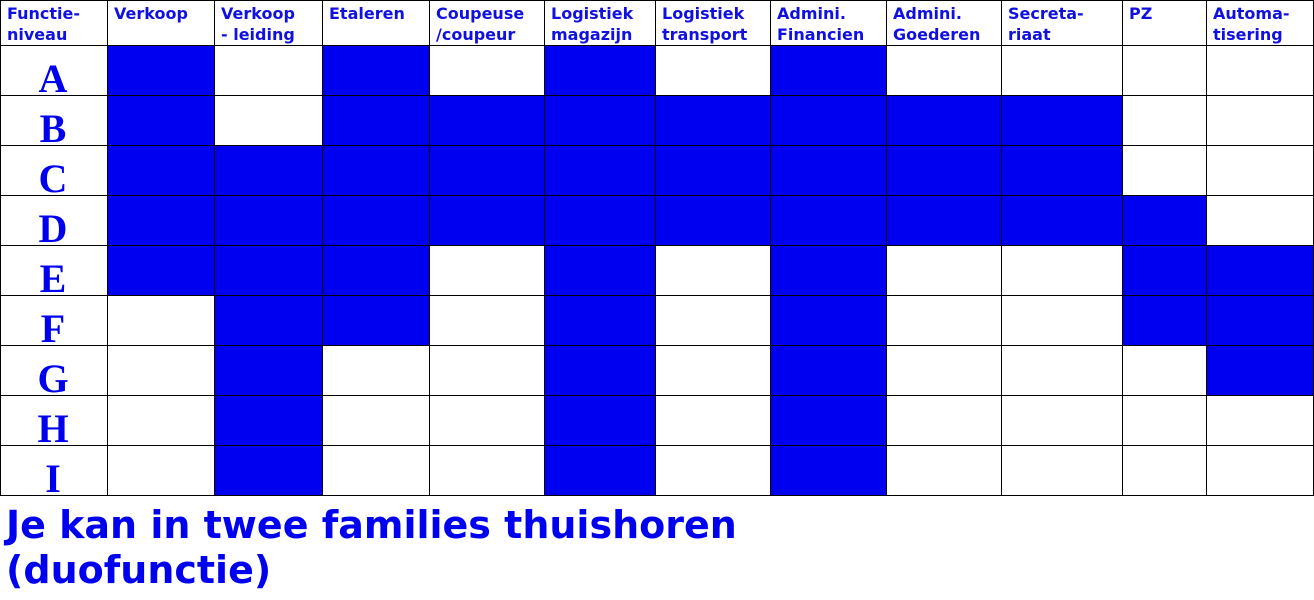 The image size is (1314, 600). What do you see at coordinates (480, 13) in the screenshot?
I see `header-label: Coupeuse` at bounding box center [480, 13].